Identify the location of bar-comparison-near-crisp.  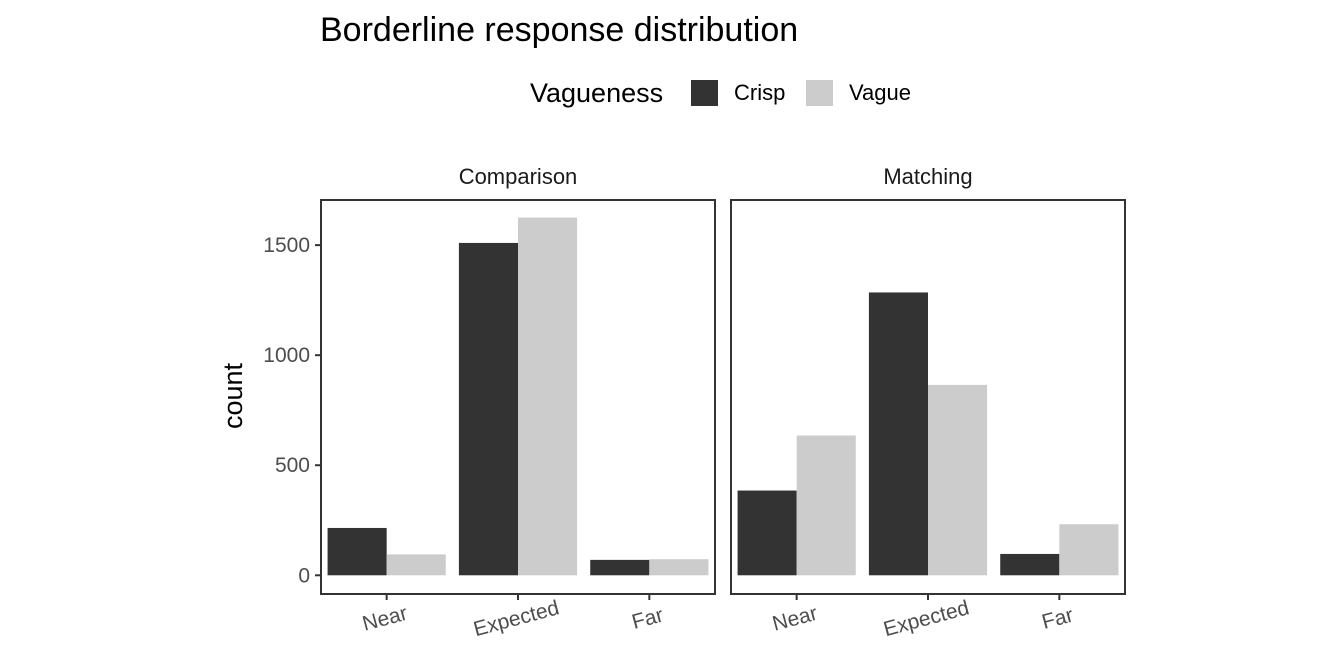
(357, 551).